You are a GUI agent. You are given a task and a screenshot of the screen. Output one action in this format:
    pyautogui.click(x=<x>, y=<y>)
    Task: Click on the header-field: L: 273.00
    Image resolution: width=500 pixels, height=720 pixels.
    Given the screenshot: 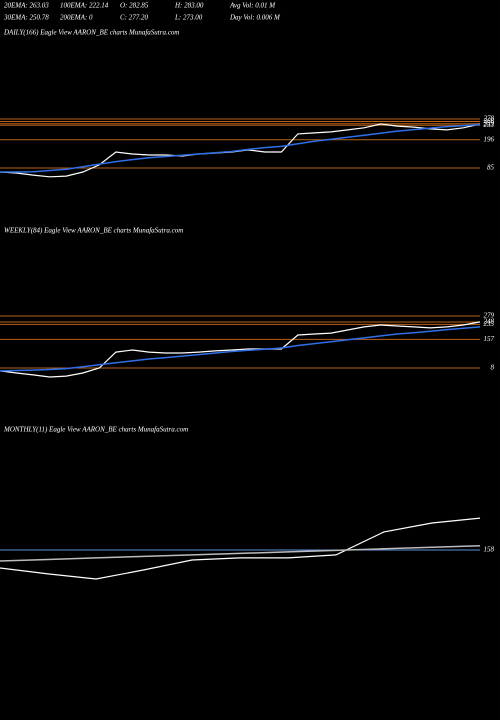 What is the action you would take?
    pyautogui.click(x=188, y=18)
    